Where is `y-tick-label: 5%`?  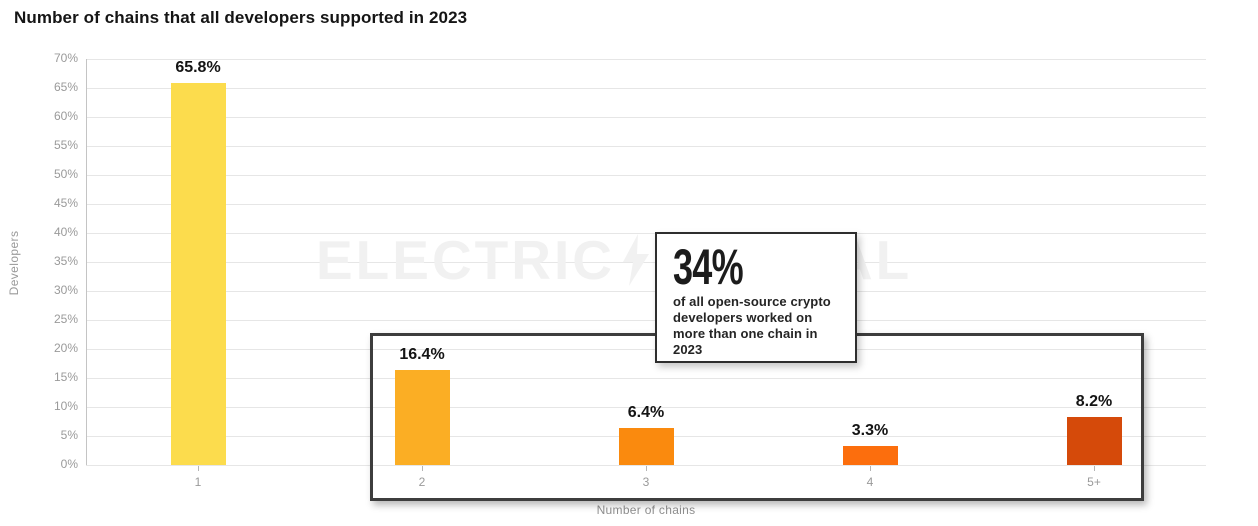 y-tick-label: 5% is located at coordinates (69, 435).